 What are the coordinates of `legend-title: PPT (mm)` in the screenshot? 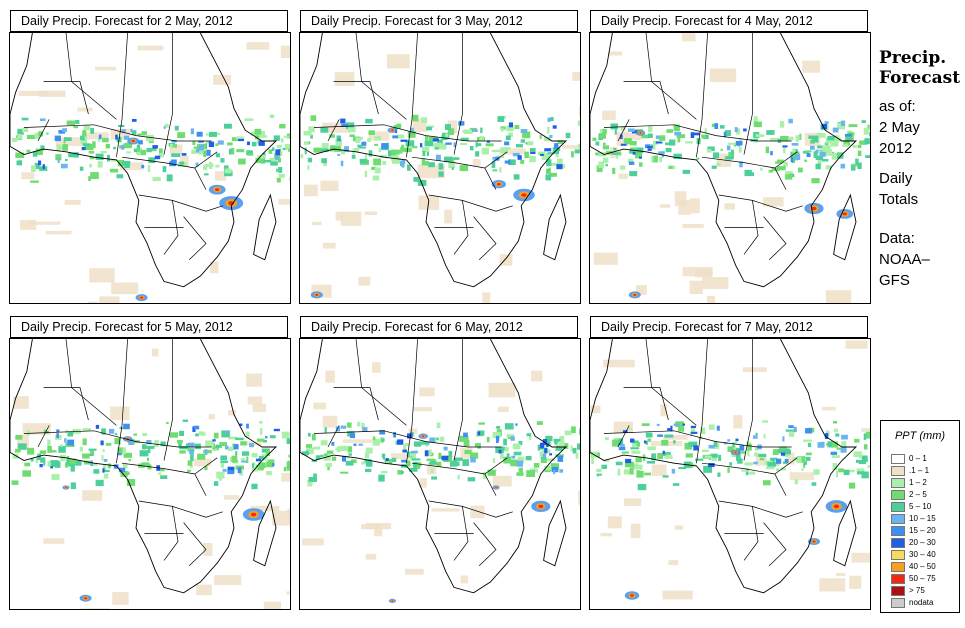 It's located at (920, 436).